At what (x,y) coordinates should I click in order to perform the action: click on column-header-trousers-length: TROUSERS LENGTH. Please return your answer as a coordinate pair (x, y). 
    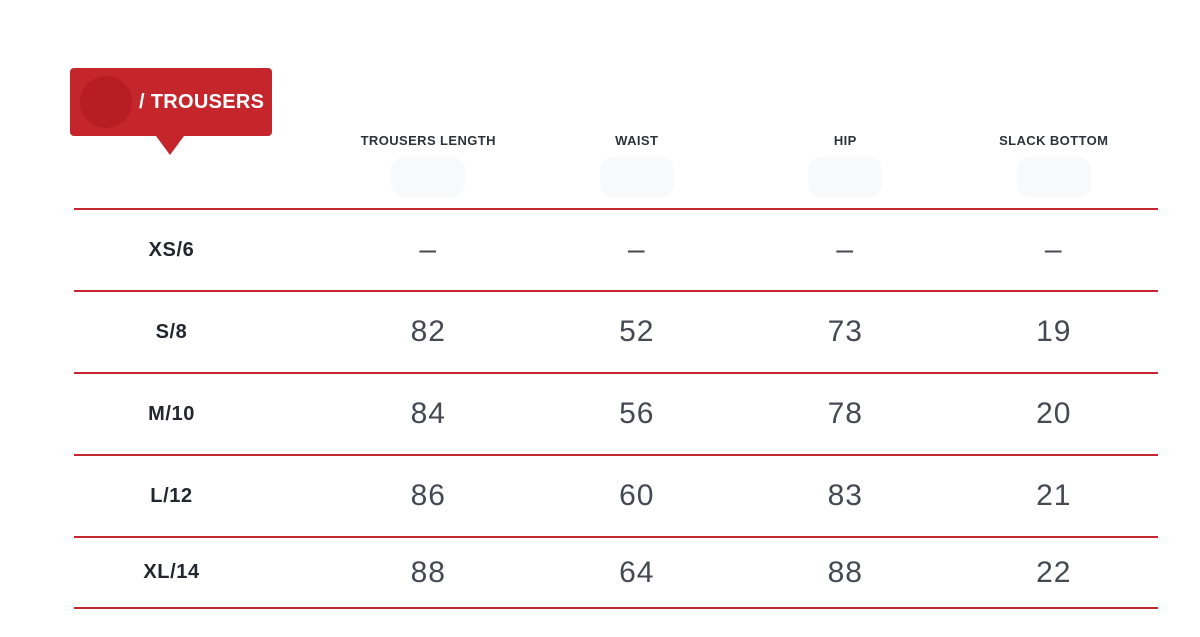
    Looking at the image, I should click on (428, 140).